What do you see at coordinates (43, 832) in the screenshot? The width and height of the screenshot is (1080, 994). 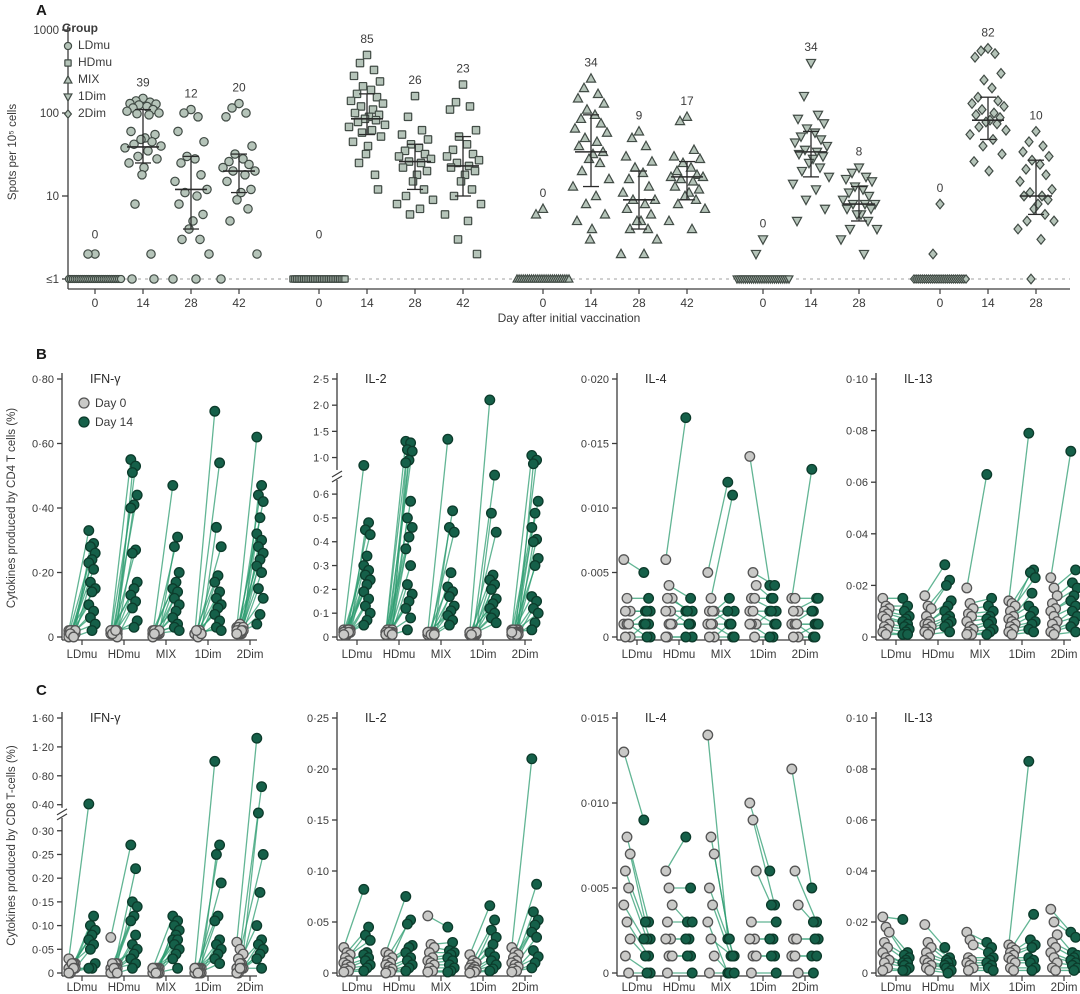 I see `y-tick-label: 0·30` at bounding box center [43, 832].